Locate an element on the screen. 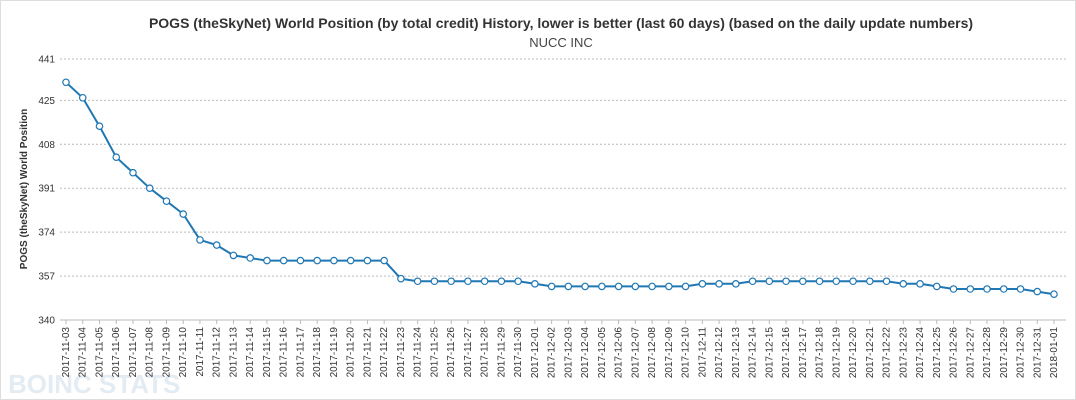  x-tick-label: 2017-11-21 is located at coordinates (367, 352).